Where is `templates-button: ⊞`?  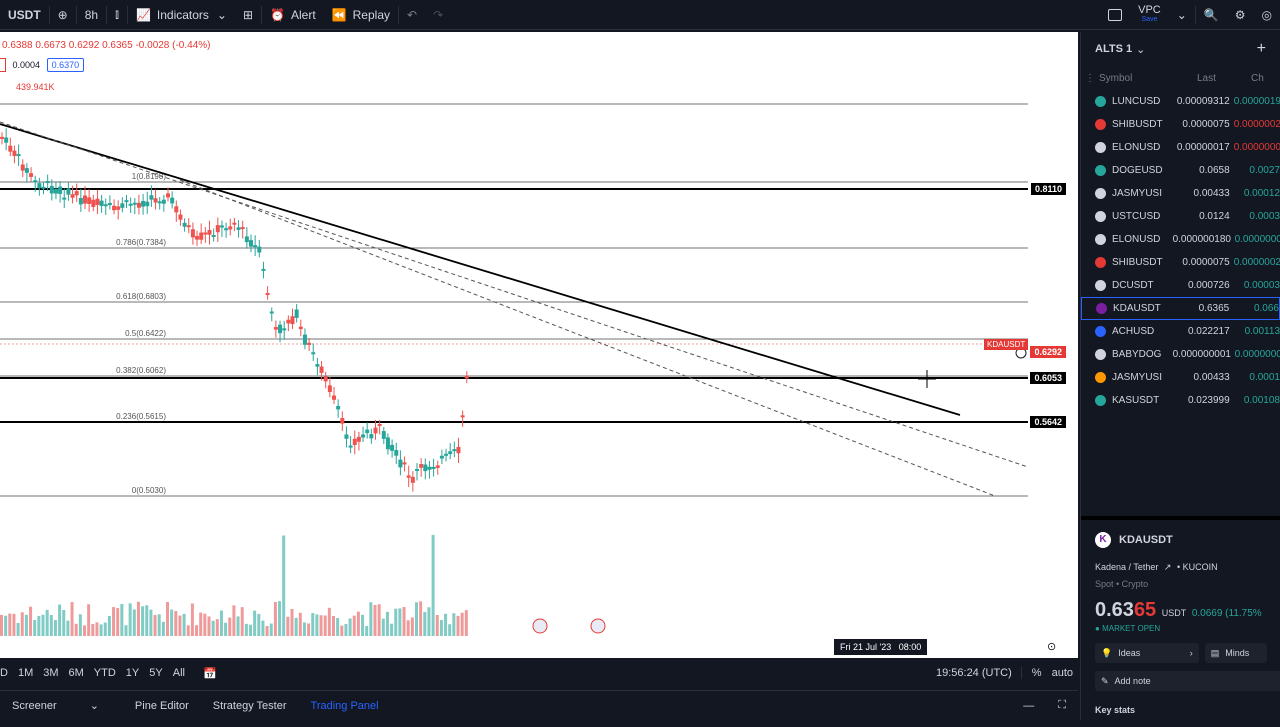 templates-button: ⊞ is located at coordinates (248, 15).